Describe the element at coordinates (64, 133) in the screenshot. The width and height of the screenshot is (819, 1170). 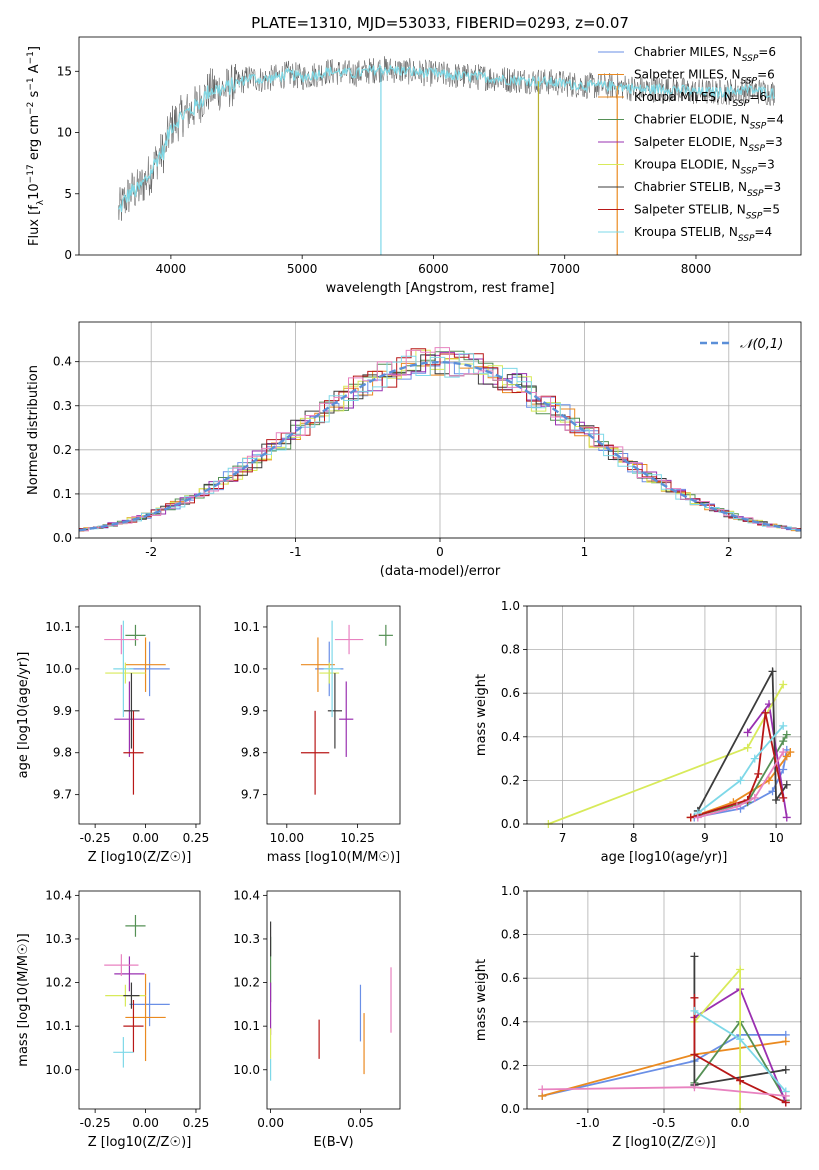
I see `y-tick-label: 10` at that location.